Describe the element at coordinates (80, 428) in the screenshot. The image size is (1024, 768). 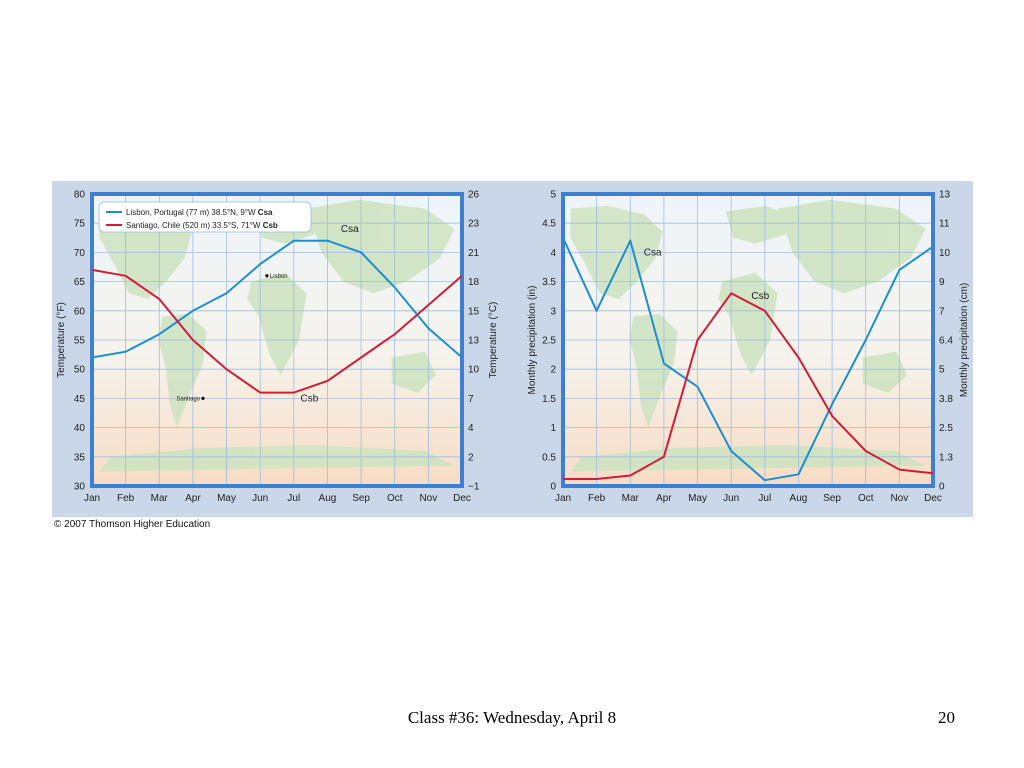
I see `y-tick-label: 40` at that location.